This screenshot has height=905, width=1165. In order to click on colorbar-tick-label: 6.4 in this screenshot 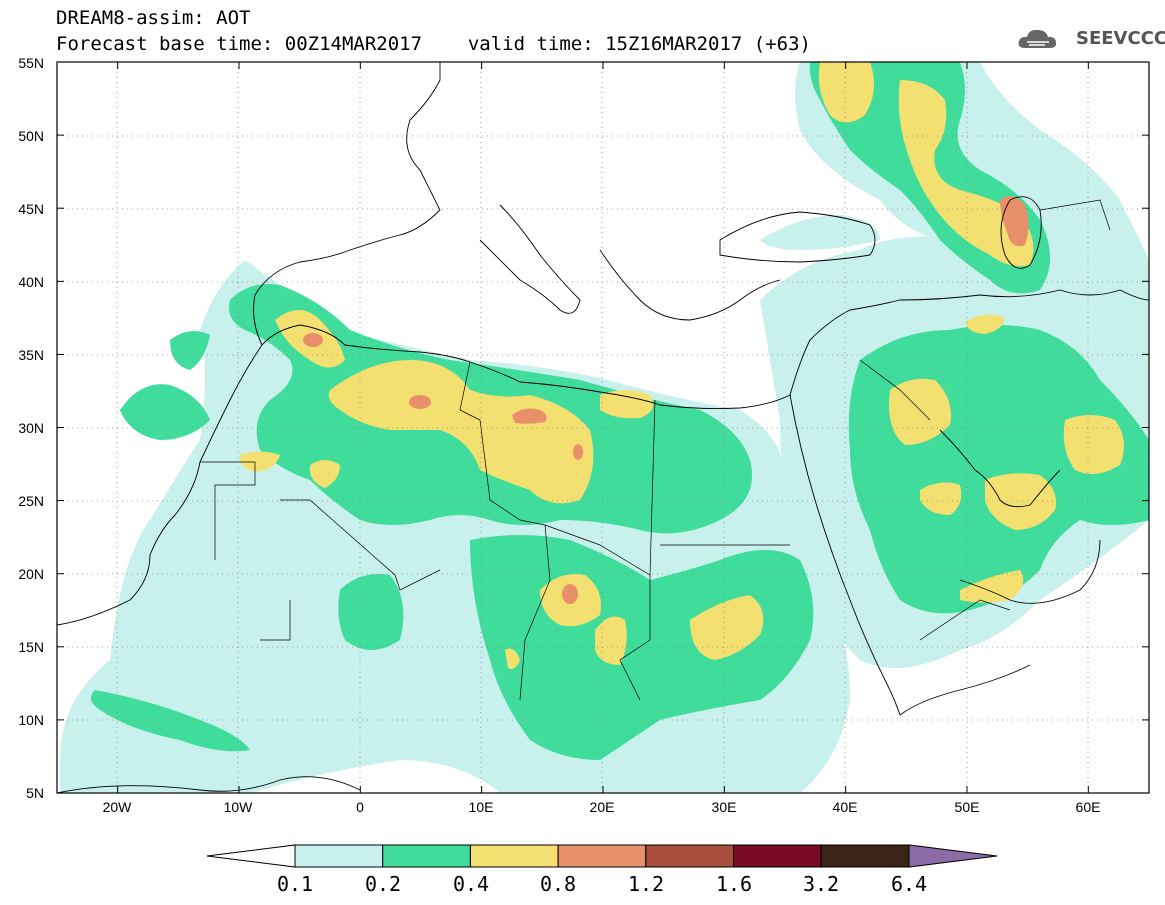, I will do `click(909, 884)`.